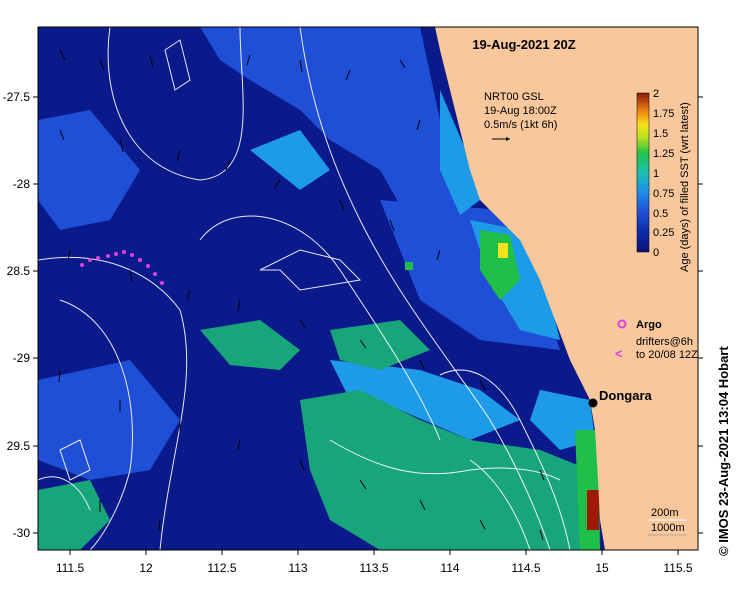  Describe the element at coordinates (663, 173) in the screenshot. I see `colorbar-ticks: 2 1.75 1.5 1.25 1 0.75 0.5 0.25 0` at that location.